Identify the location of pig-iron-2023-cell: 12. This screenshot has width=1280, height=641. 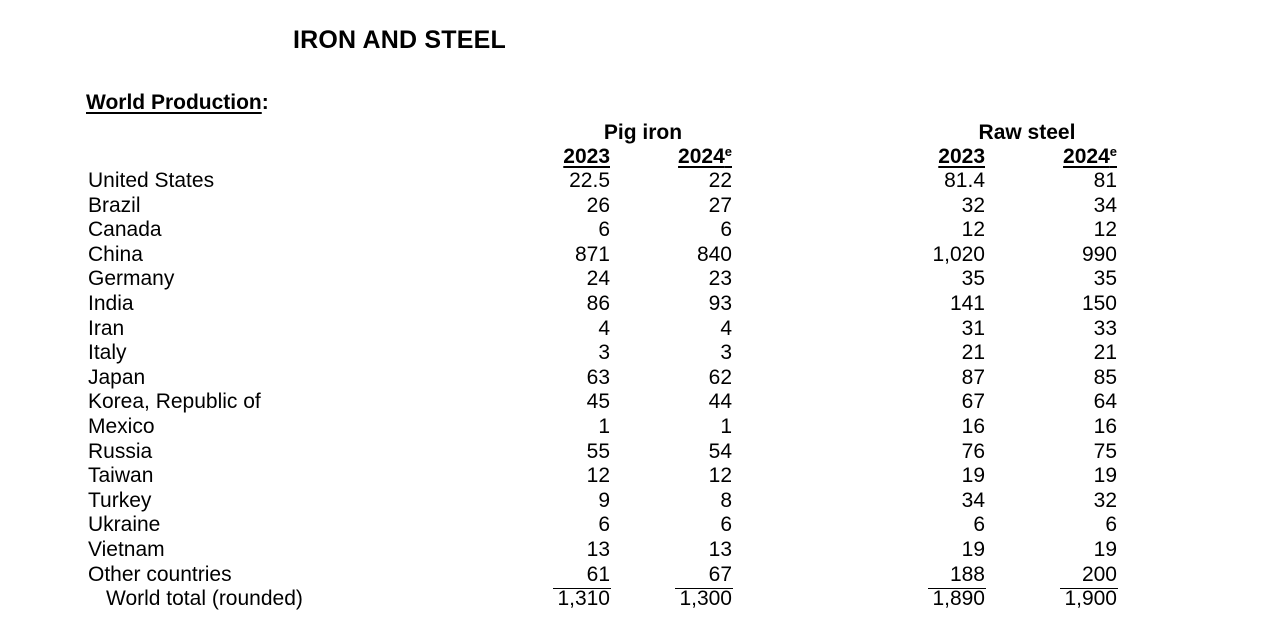
(598, 476).